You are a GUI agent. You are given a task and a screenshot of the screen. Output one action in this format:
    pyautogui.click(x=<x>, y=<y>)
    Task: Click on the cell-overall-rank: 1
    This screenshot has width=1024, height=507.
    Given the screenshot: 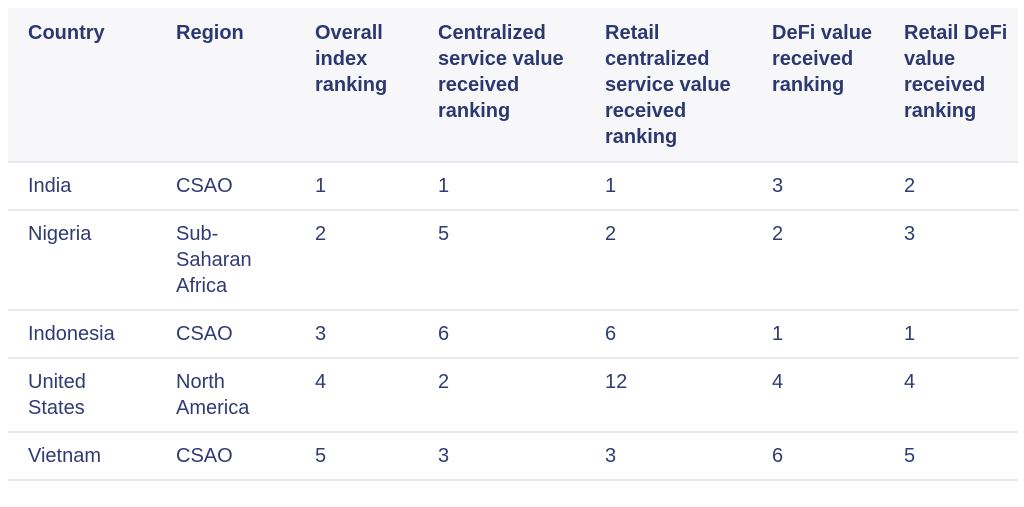 What is the action you would take?
    pyautogui.click(x=356, y=186)
    